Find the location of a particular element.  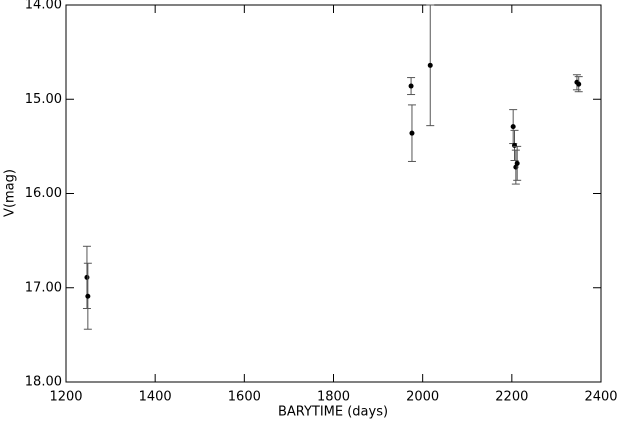

y-axis-label: V(mag) is located at coordinates (10, 193).